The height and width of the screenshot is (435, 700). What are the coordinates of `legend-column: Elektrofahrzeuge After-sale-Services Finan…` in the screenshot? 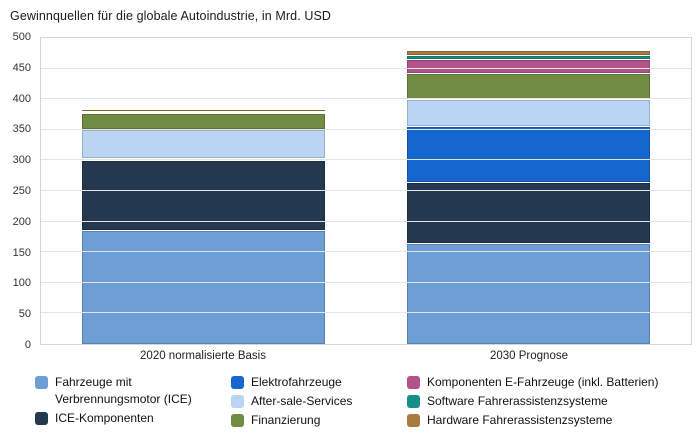 It's located at (307, 401).